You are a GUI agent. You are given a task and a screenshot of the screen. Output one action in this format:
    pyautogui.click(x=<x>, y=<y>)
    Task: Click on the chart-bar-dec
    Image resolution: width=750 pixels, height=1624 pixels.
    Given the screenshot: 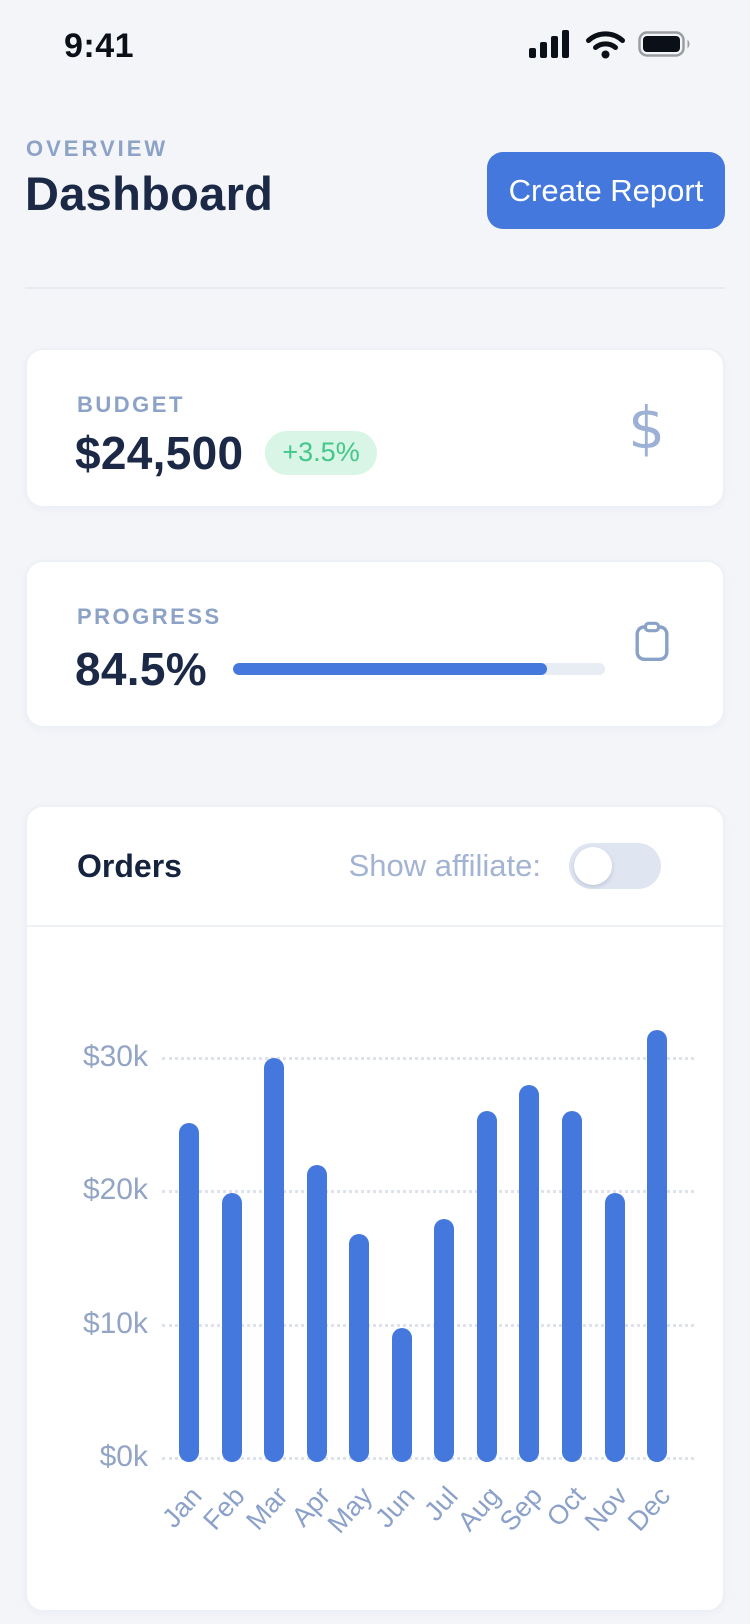 What is the action you would take?
    pyautogui.click(x=657, y=1245)
    